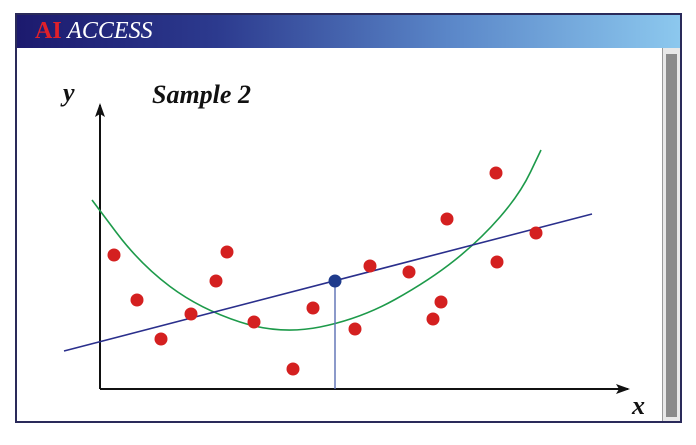  I want to click on x-axis-label: x, so click(638, 405).